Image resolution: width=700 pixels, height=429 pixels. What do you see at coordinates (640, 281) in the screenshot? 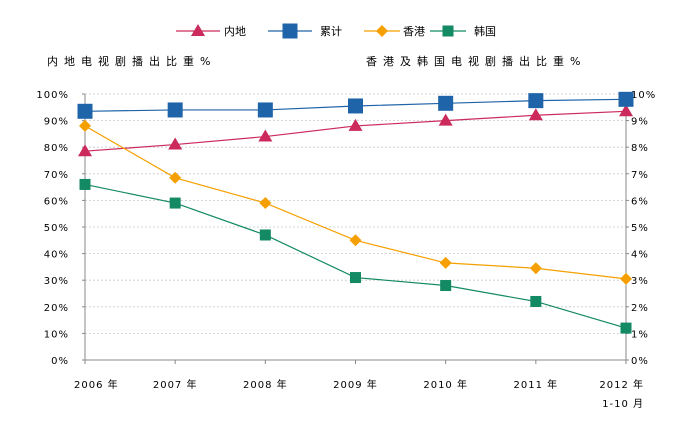
I see `right-tick-label: 3%` at bounding box center [640, 281].